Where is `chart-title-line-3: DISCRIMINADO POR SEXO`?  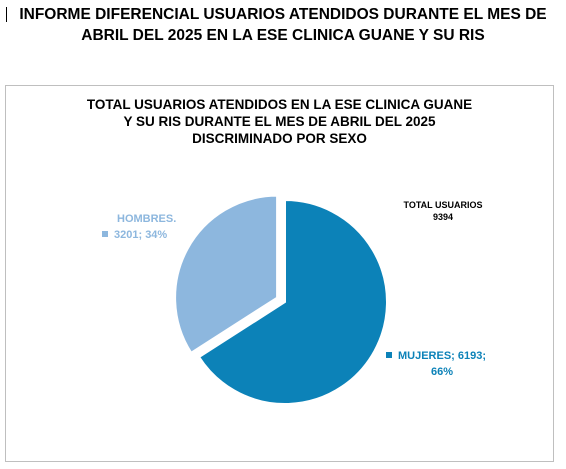
chart-title-line-3: DISCRIMINADO POR SEXO is located at coordinates (279, 138).